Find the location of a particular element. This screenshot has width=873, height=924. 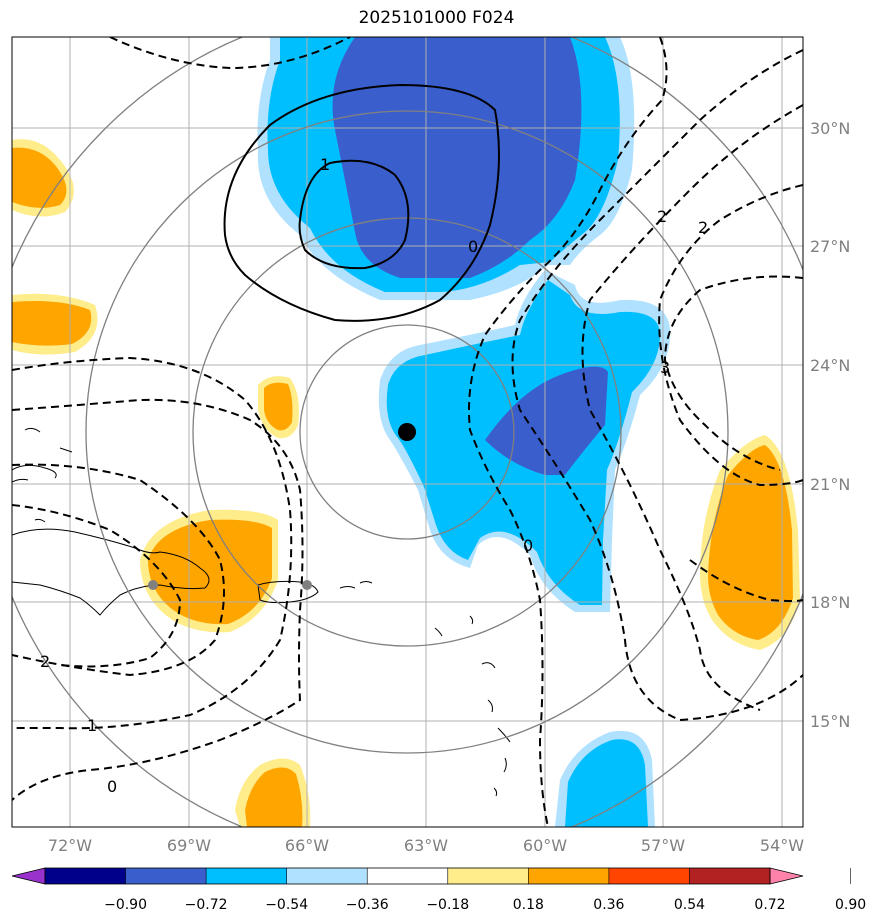

colorbar-extend-high is located at coordinates (786, 876).